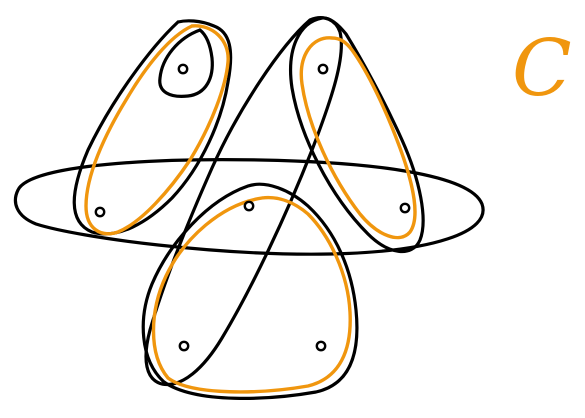 The height and width of the screenshot is (418, 585). What do you see at coordinates (157, 130) in the screenshot?
I see `cover-edge-v1-v3` at bounding box center [157, 130].